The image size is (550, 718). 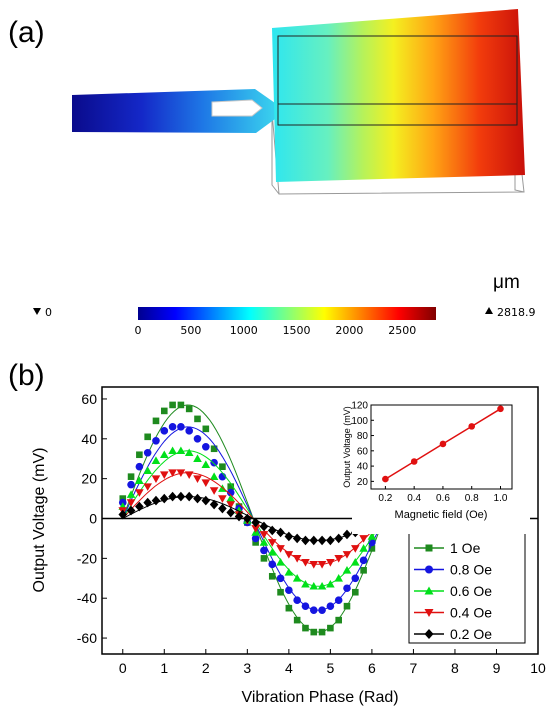 I want to click on colorbar-tick-label: 2500, so click(x=402, y=330).